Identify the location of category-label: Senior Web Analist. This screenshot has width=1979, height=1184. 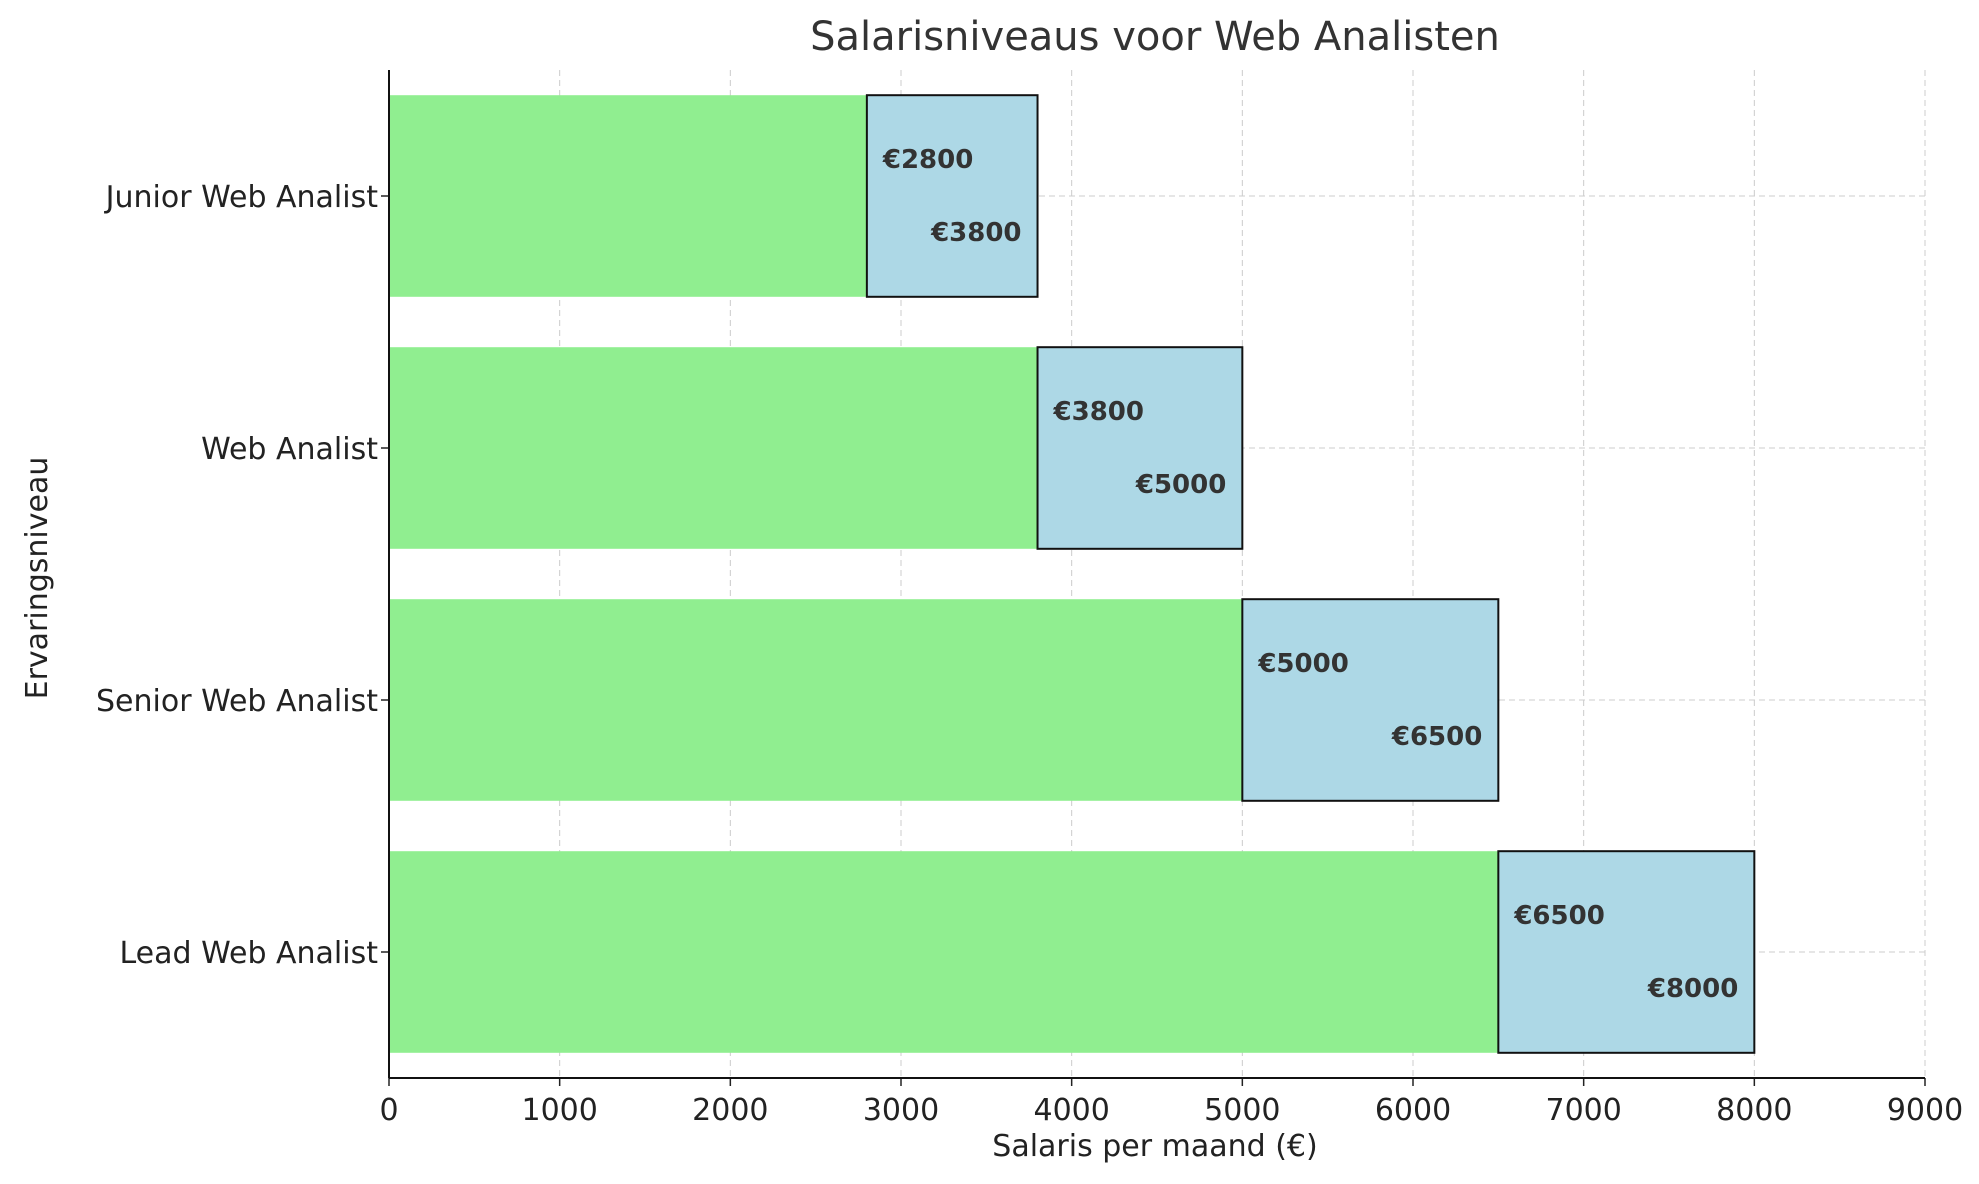
(237, 701).